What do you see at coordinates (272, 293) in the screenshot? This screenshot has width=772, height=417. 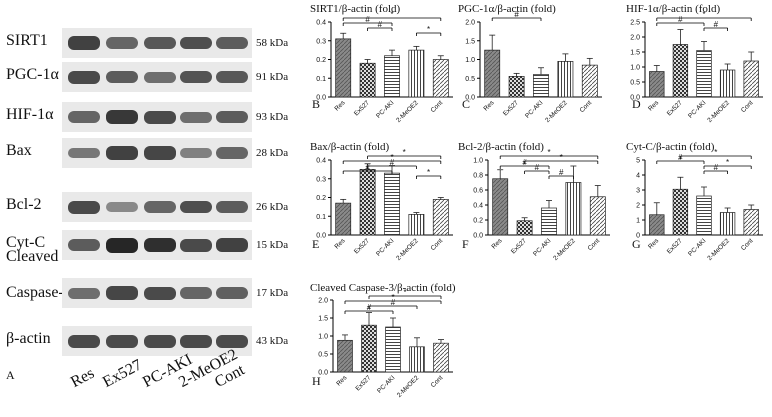 I see `kda-label: 17 kDa` at bounding box center [272, 293].